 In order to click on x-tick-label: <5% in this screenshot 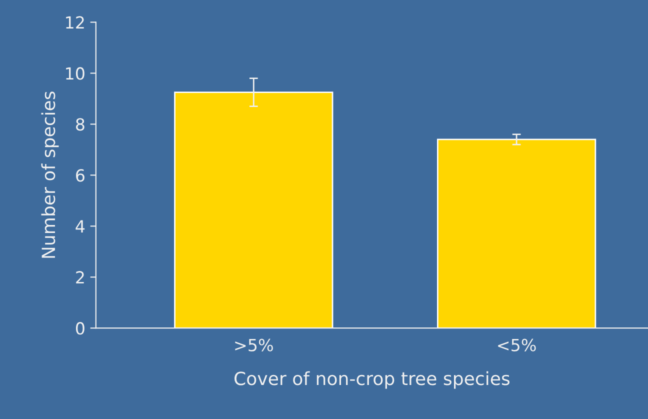, I will do `click(517, 345)`.